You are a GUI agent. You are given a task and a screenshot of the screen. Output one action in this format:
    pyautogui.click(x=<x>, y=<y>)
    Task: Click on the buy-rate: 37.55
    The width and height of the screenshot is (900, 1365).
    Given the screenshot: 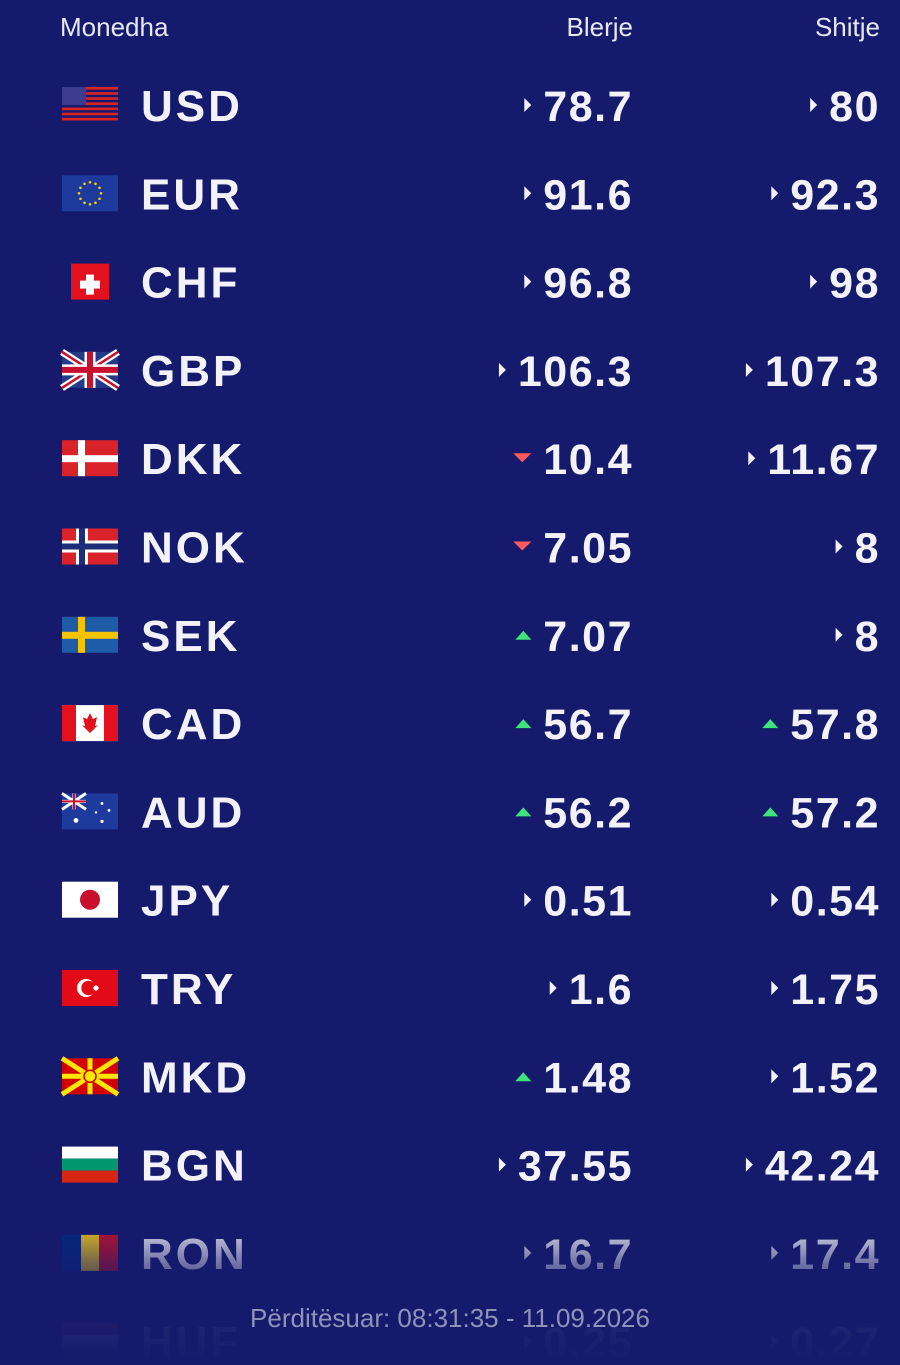 What is the action you would take?
    pyautogui.click(x=575, y=1167)
    